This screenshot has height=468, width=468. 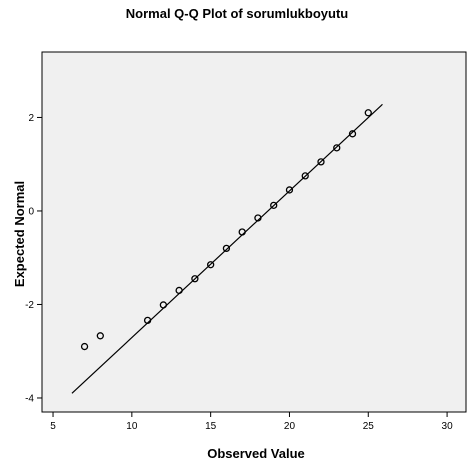 I want to click on x-tick-label: 30, so click(x=448, y=426).